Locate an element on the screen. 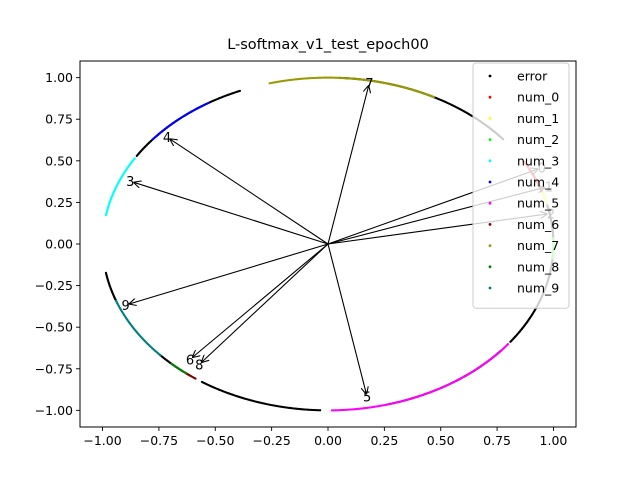  x-tick-label: 1.00 is located at coordinates (554, 440).